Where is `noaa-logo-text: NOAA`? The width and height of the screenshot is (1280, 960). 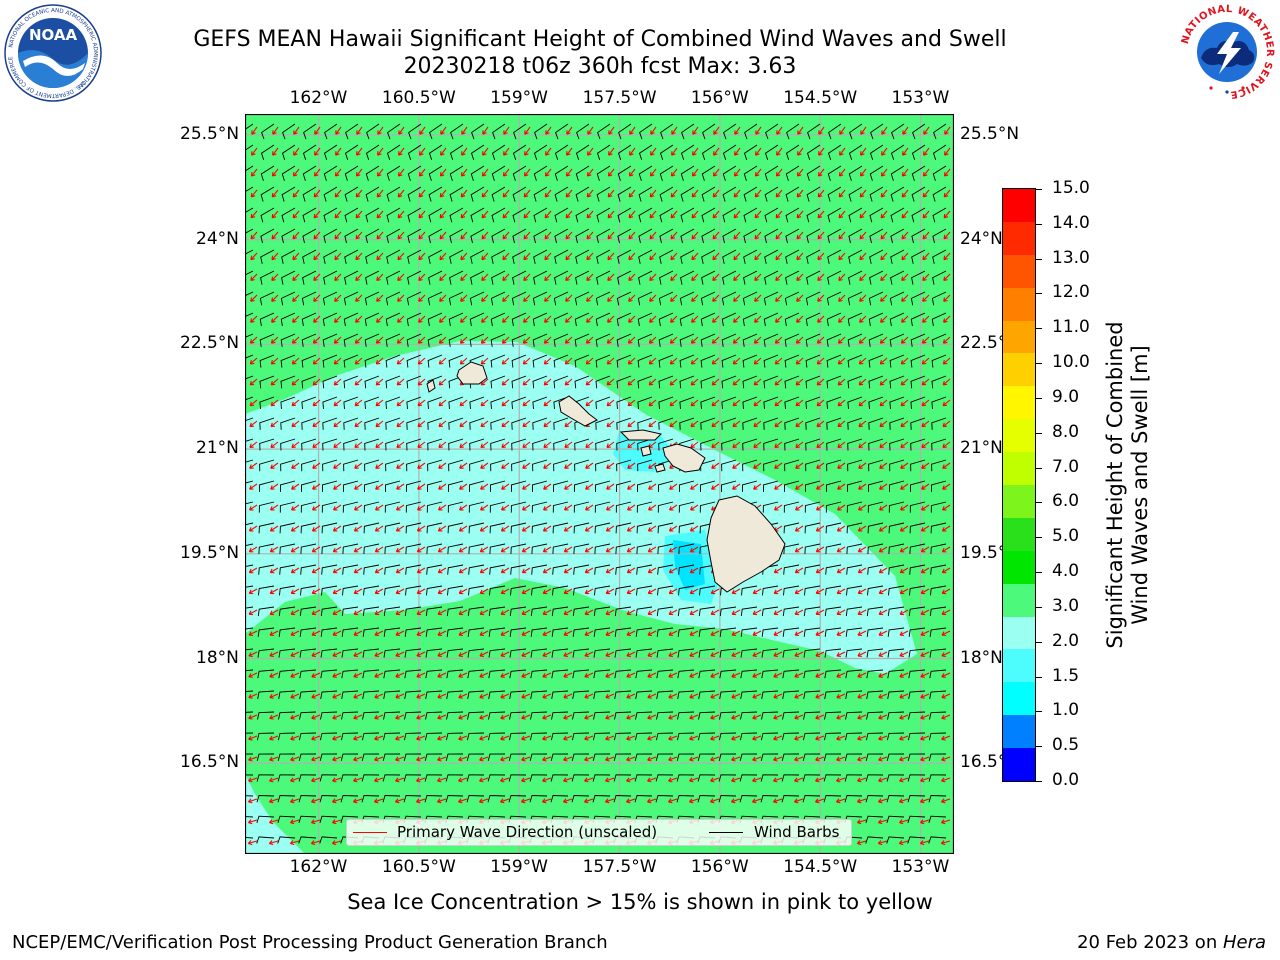
noaa-logo-text: NOAA is located at coordinates (53, 35).